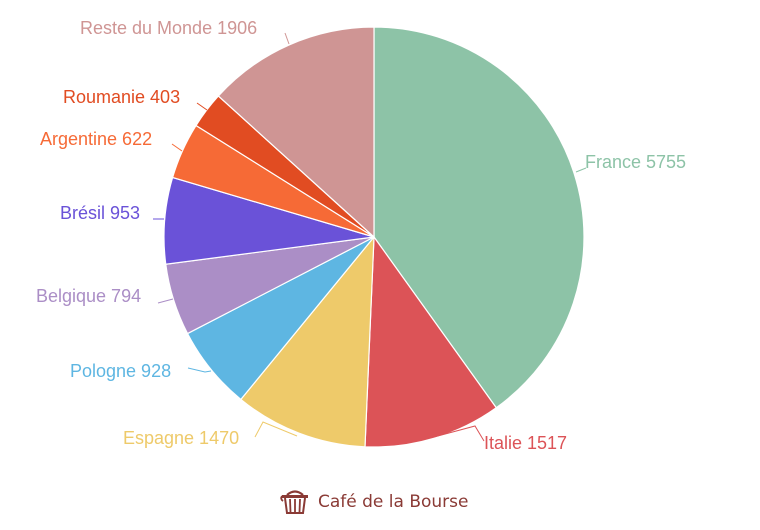  What do you see at coordinates (431, 341) in the screenshot?
I see `pie-slice-italie` at bounding box center [431, 341].